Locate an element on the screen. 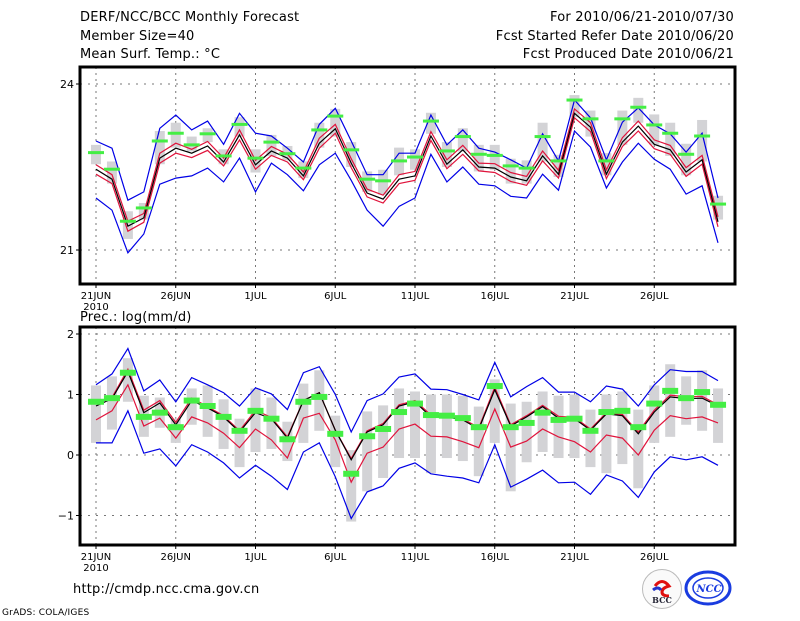 This screenshot has width=800, height=621. ncc-logo-icon: NCC is located at coordinates (708, 588).